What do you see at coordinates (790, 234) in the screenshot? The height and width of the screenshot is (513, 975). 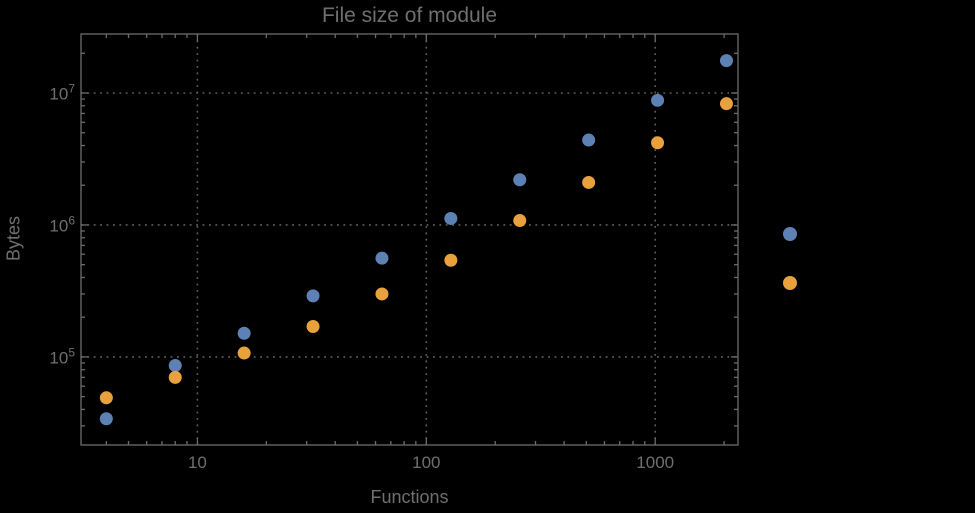 I see `legend-marker-series-1-blue` at bounding box center [790, 234].